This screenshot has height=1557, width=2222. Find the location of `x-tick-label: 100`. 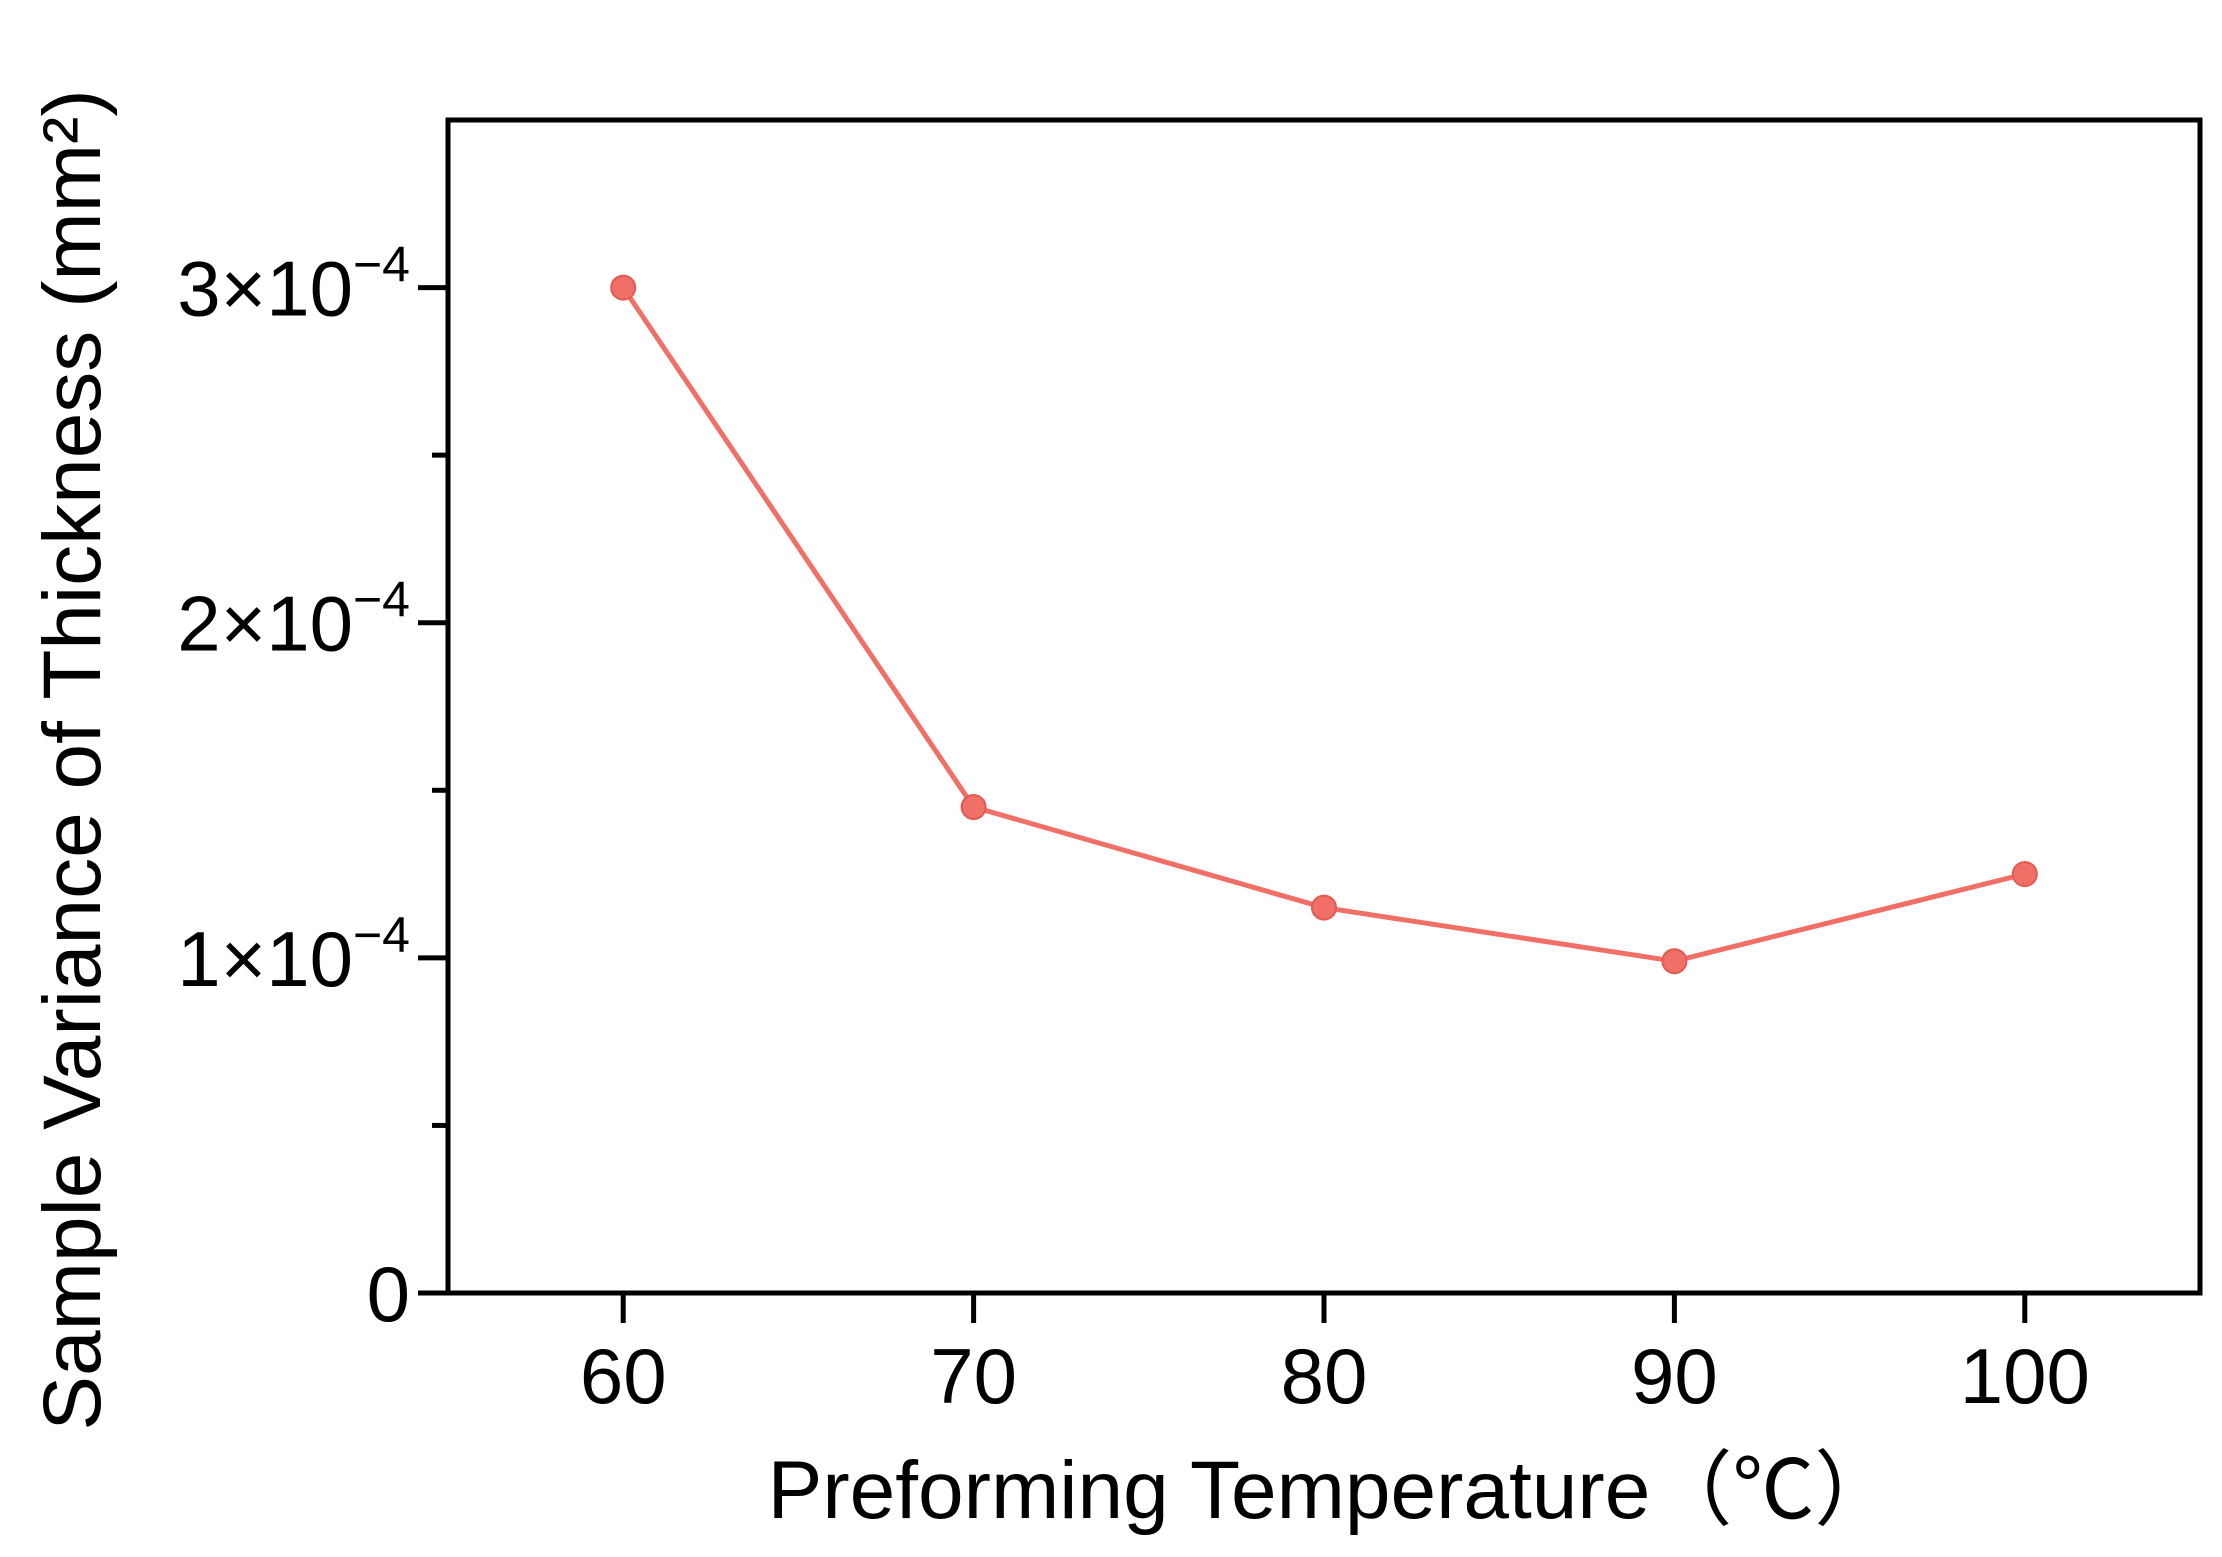

x-tick-label: 100 is located at coordinates (2025, 1376).